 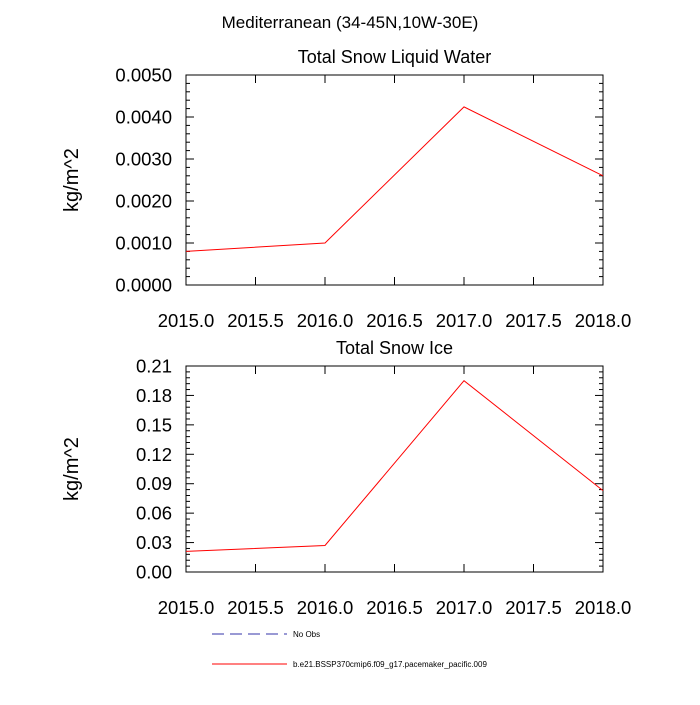 I want to click on figure-supertitle: Mediterranean (34-45N,10W-30E), so click(x=350, y=22).